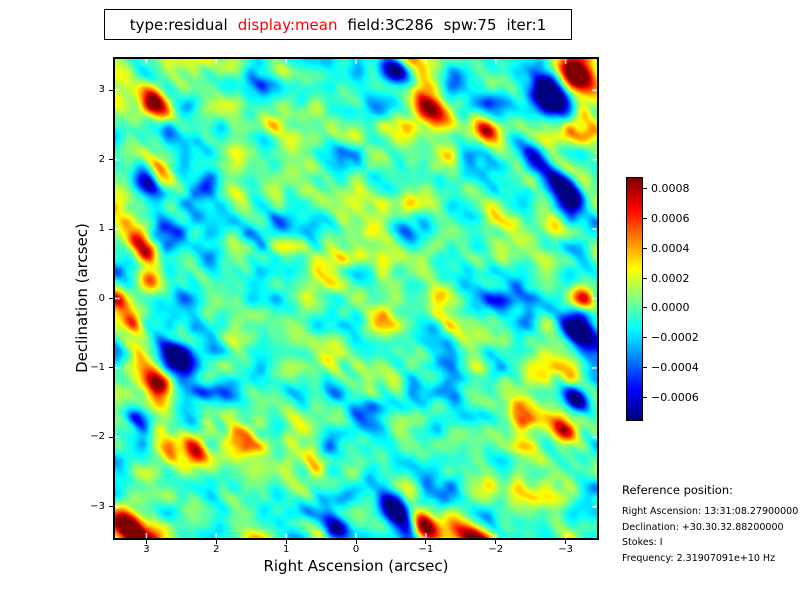 The image size is (800, 600). I want to click on title-segment-spw: spw:75, so click(470, 24).